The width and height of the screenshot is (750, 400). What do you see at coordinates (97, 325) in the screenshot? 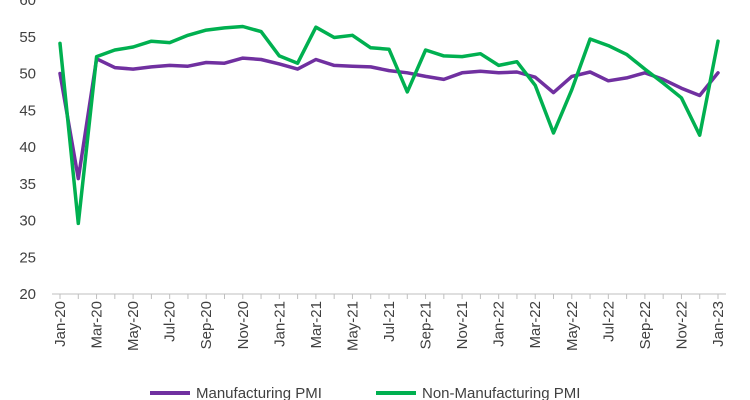
I see `x-tick-label: Mar-20` at bounding box center [97, 325].